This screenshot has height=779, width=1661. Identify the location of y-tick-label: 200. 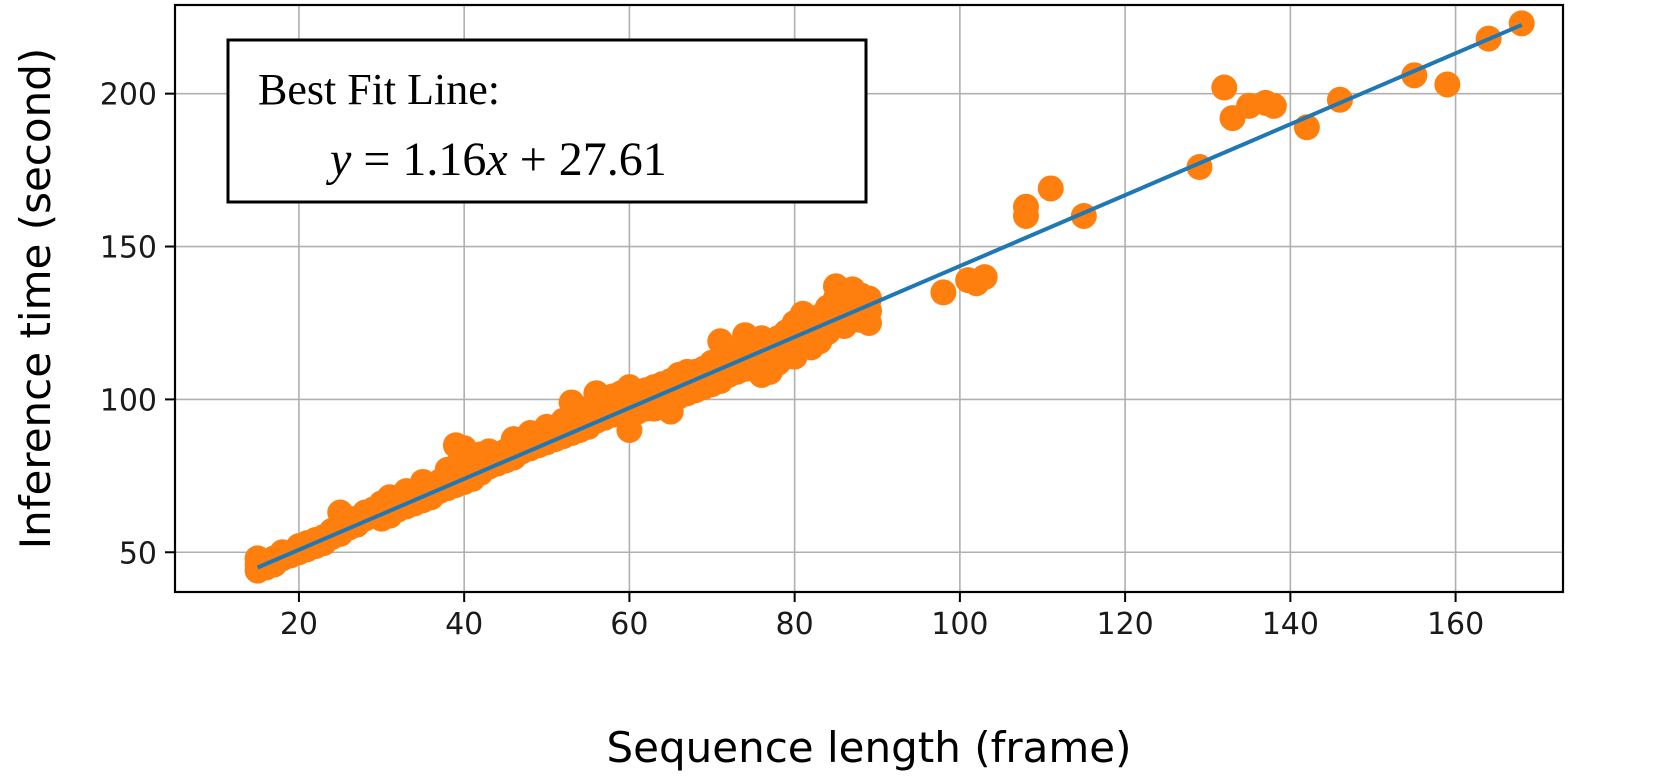
(128, 95).